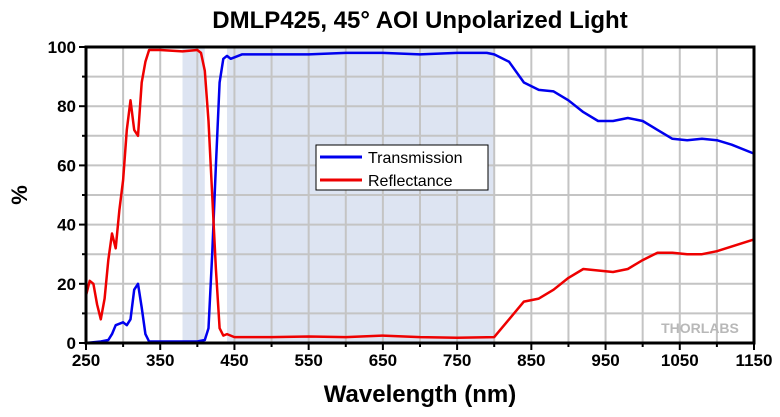 The image size is (780, 417). I want to click on x-tick-label: 1050, so click(680, 360).